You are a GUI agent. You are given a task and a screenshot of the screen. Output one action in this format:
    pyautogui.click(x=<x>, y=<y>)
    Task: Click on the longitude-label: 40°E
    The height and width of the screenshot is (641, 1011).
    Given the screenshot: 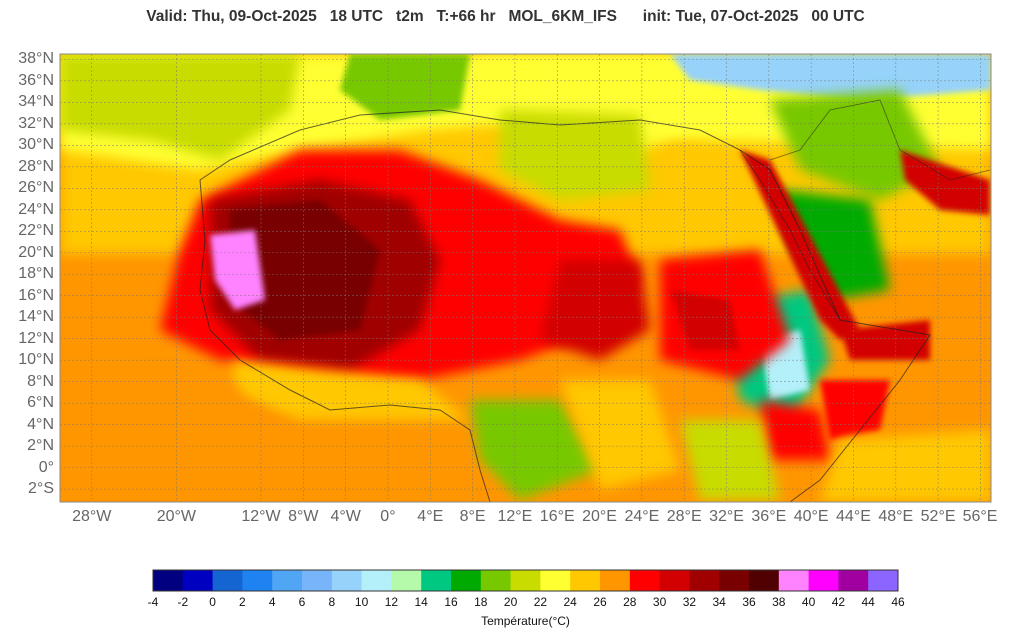 What is the action you would take?
    pyautogui.click(x=811, y=516)
    